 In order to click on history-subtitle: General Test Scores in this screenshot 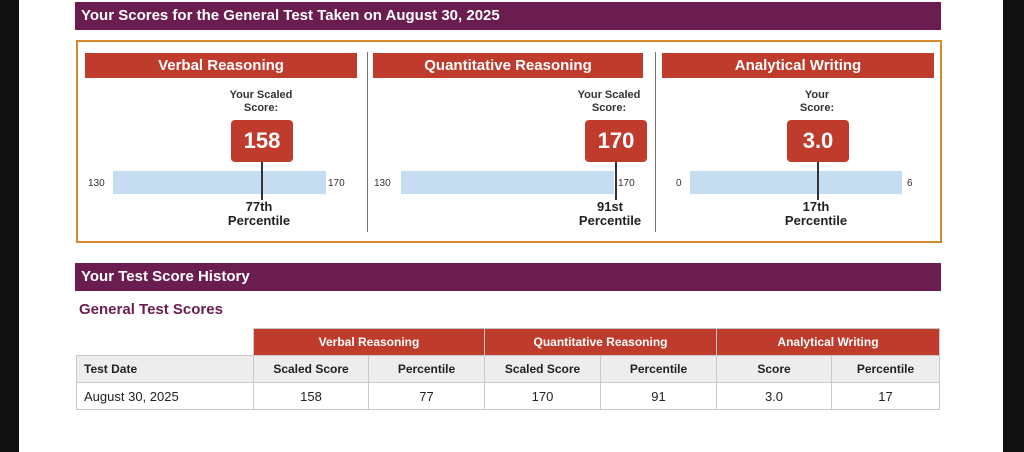, I will do `click(151, 309)`.